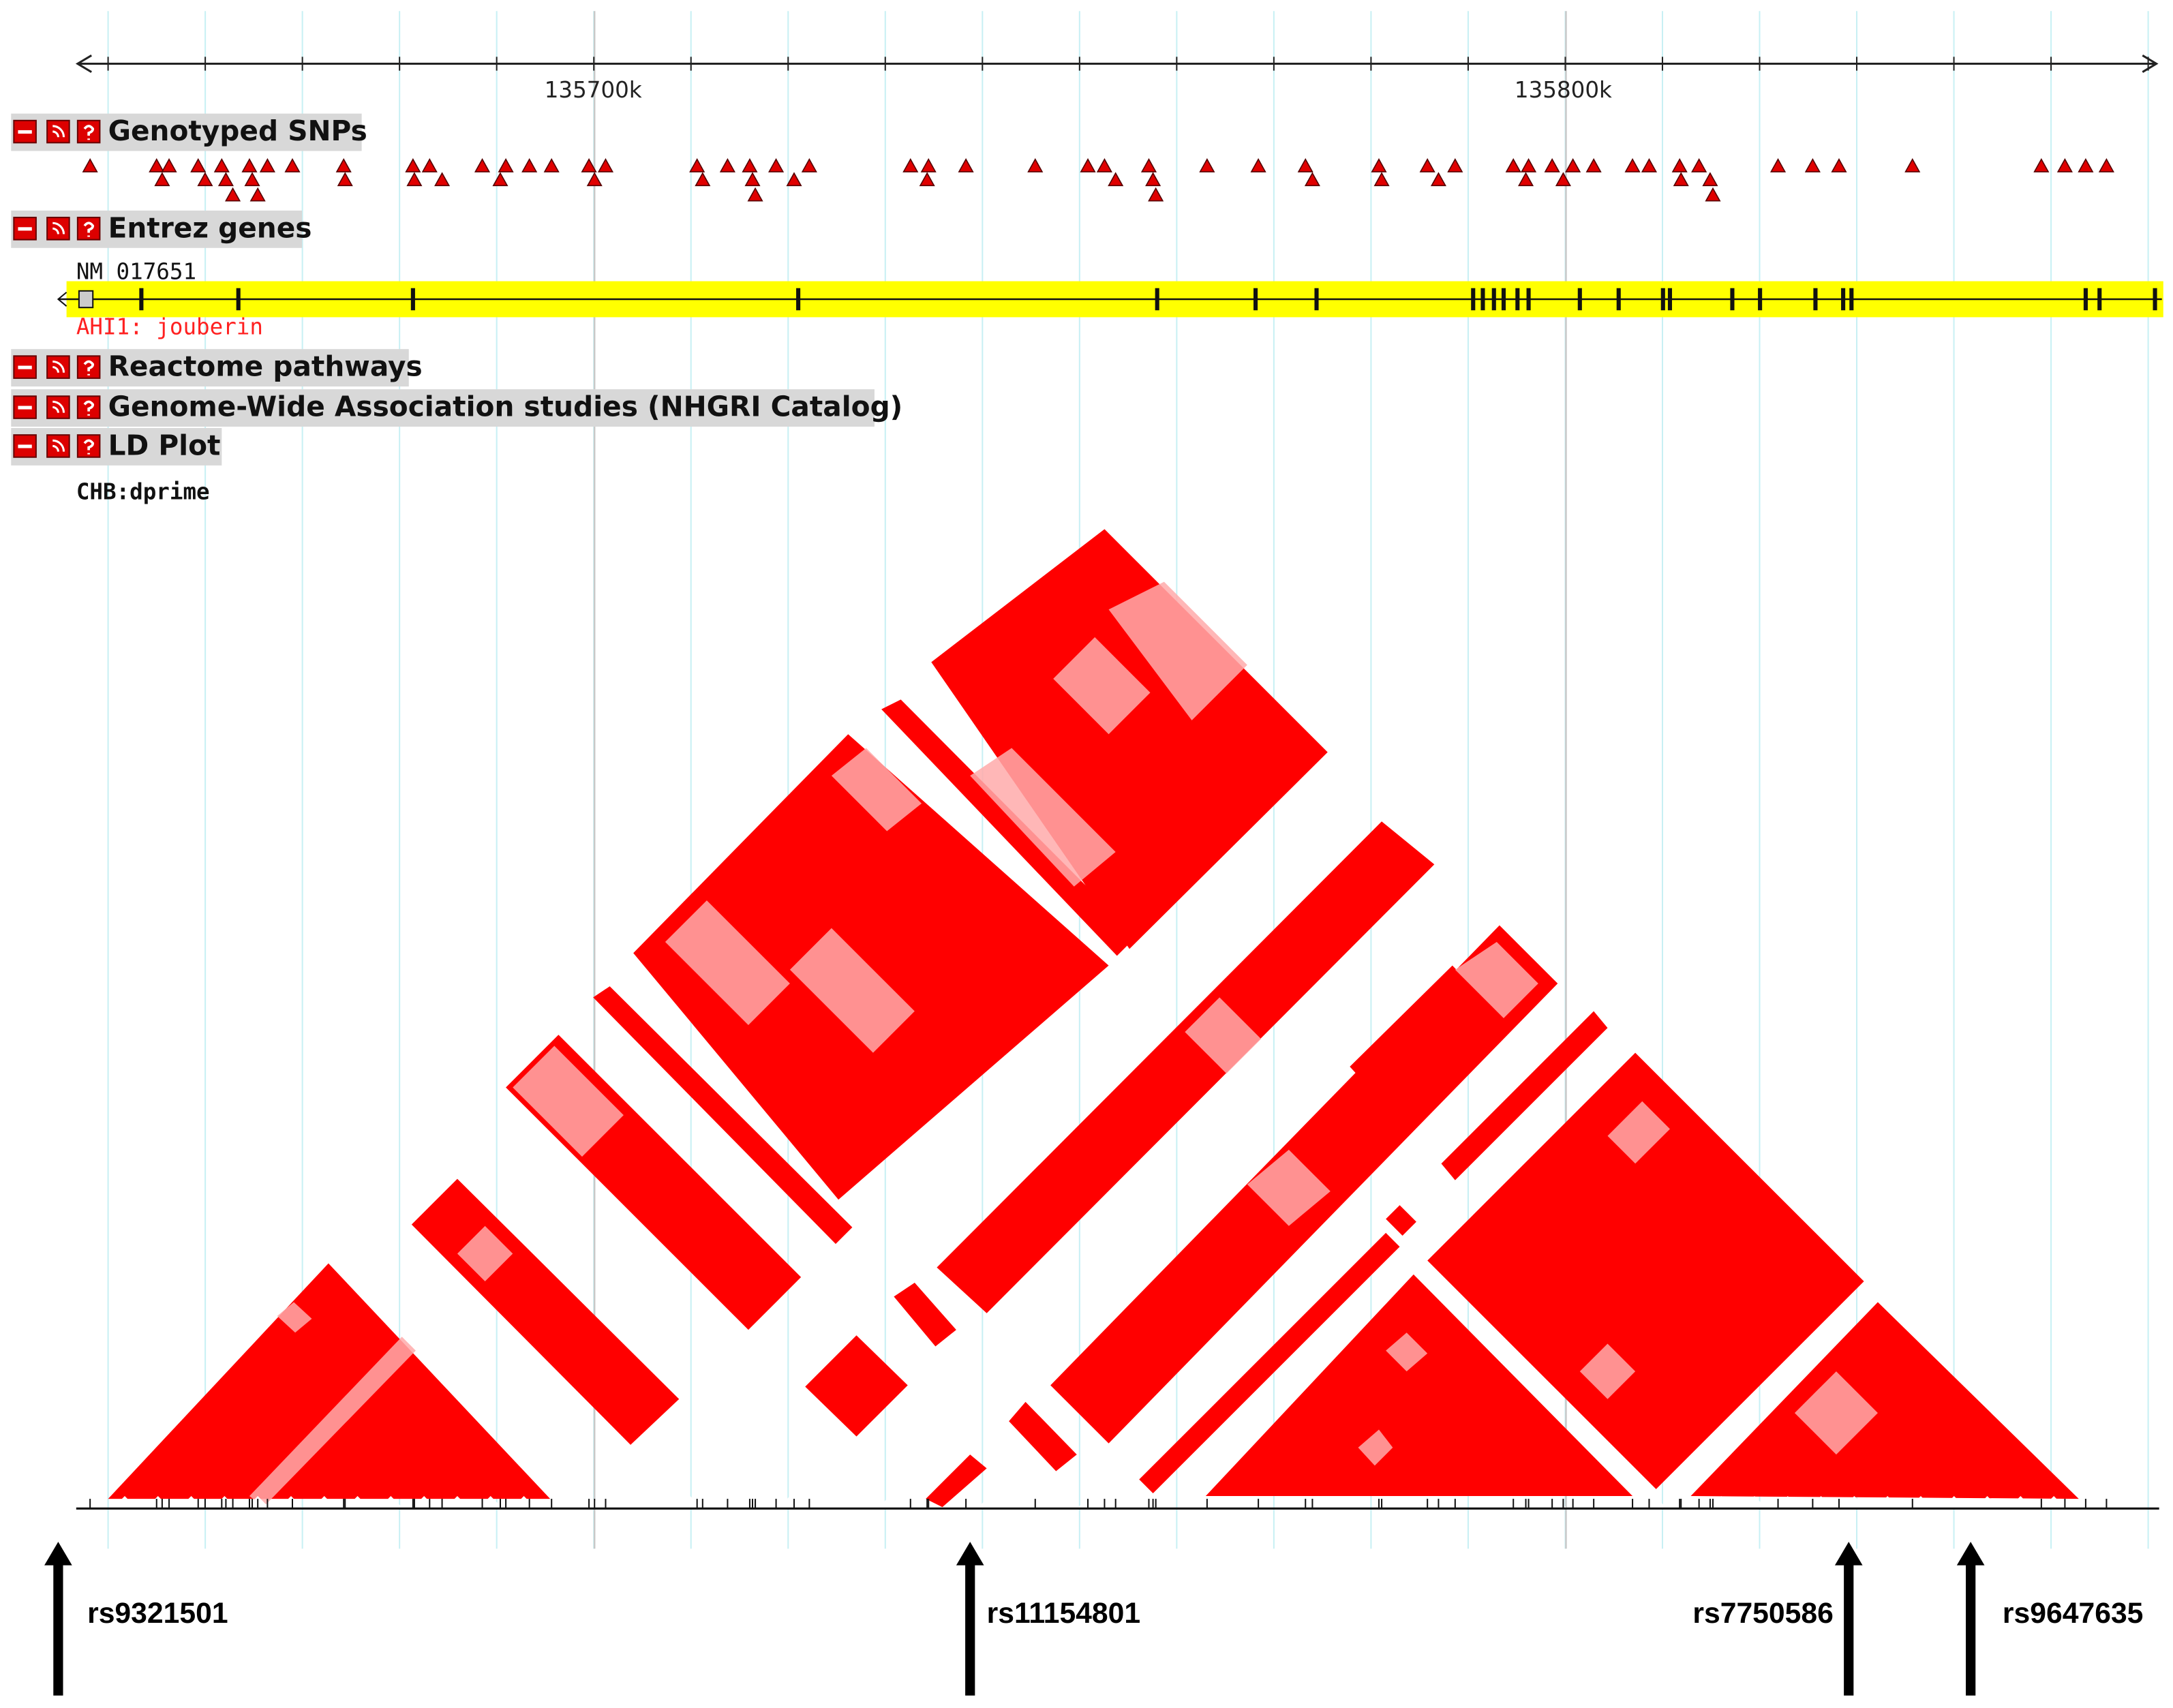  I want to click on ld-population: CHB:dprime, so click(143, 492).